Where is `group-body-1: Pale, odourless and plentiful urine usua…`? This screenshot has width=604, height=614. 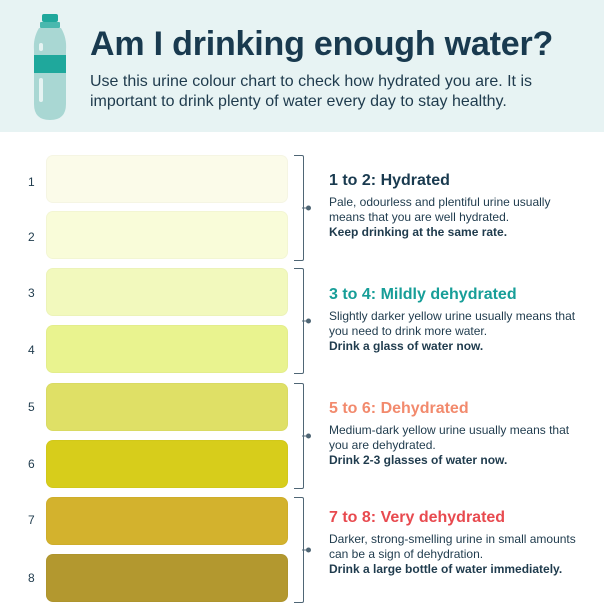
group-body-1: Pale, odourless and plentiful urine usua… is located at coordinates (440, 209).